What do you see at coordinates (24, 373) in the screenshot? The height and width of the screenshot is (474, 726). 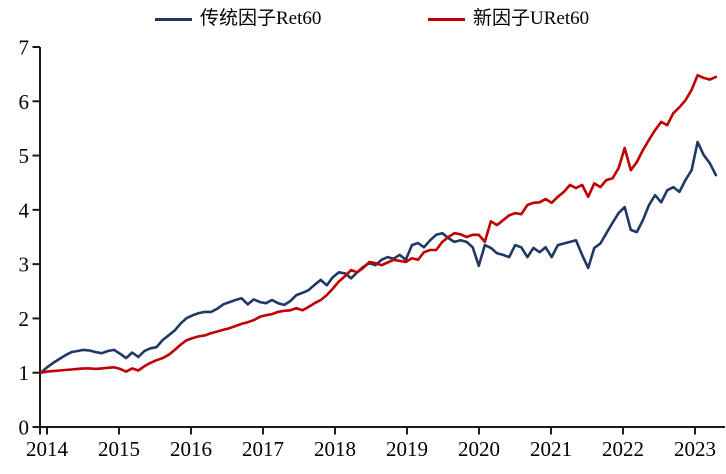 I see `y-tick-label: 1` at bounding box center [24, 373].